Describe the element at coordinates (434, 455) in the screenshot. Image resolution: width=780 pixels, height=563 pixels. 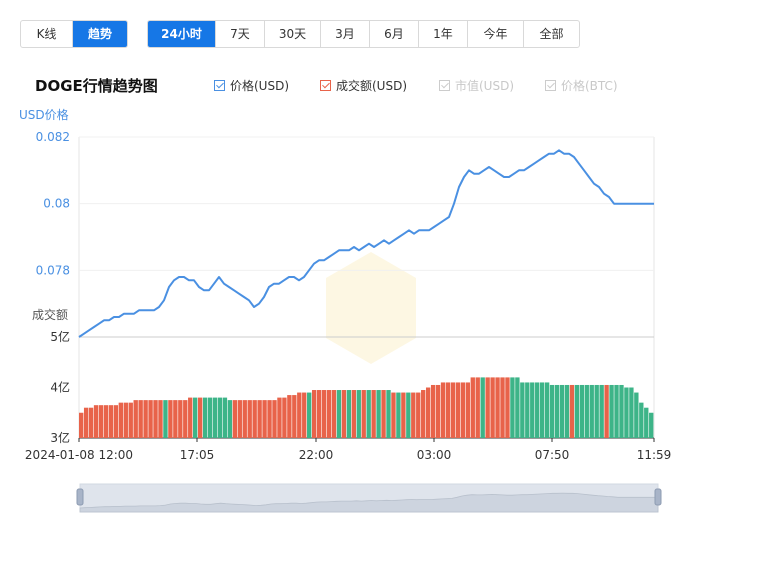
I see `x-tick-label: 03:00` at that location.